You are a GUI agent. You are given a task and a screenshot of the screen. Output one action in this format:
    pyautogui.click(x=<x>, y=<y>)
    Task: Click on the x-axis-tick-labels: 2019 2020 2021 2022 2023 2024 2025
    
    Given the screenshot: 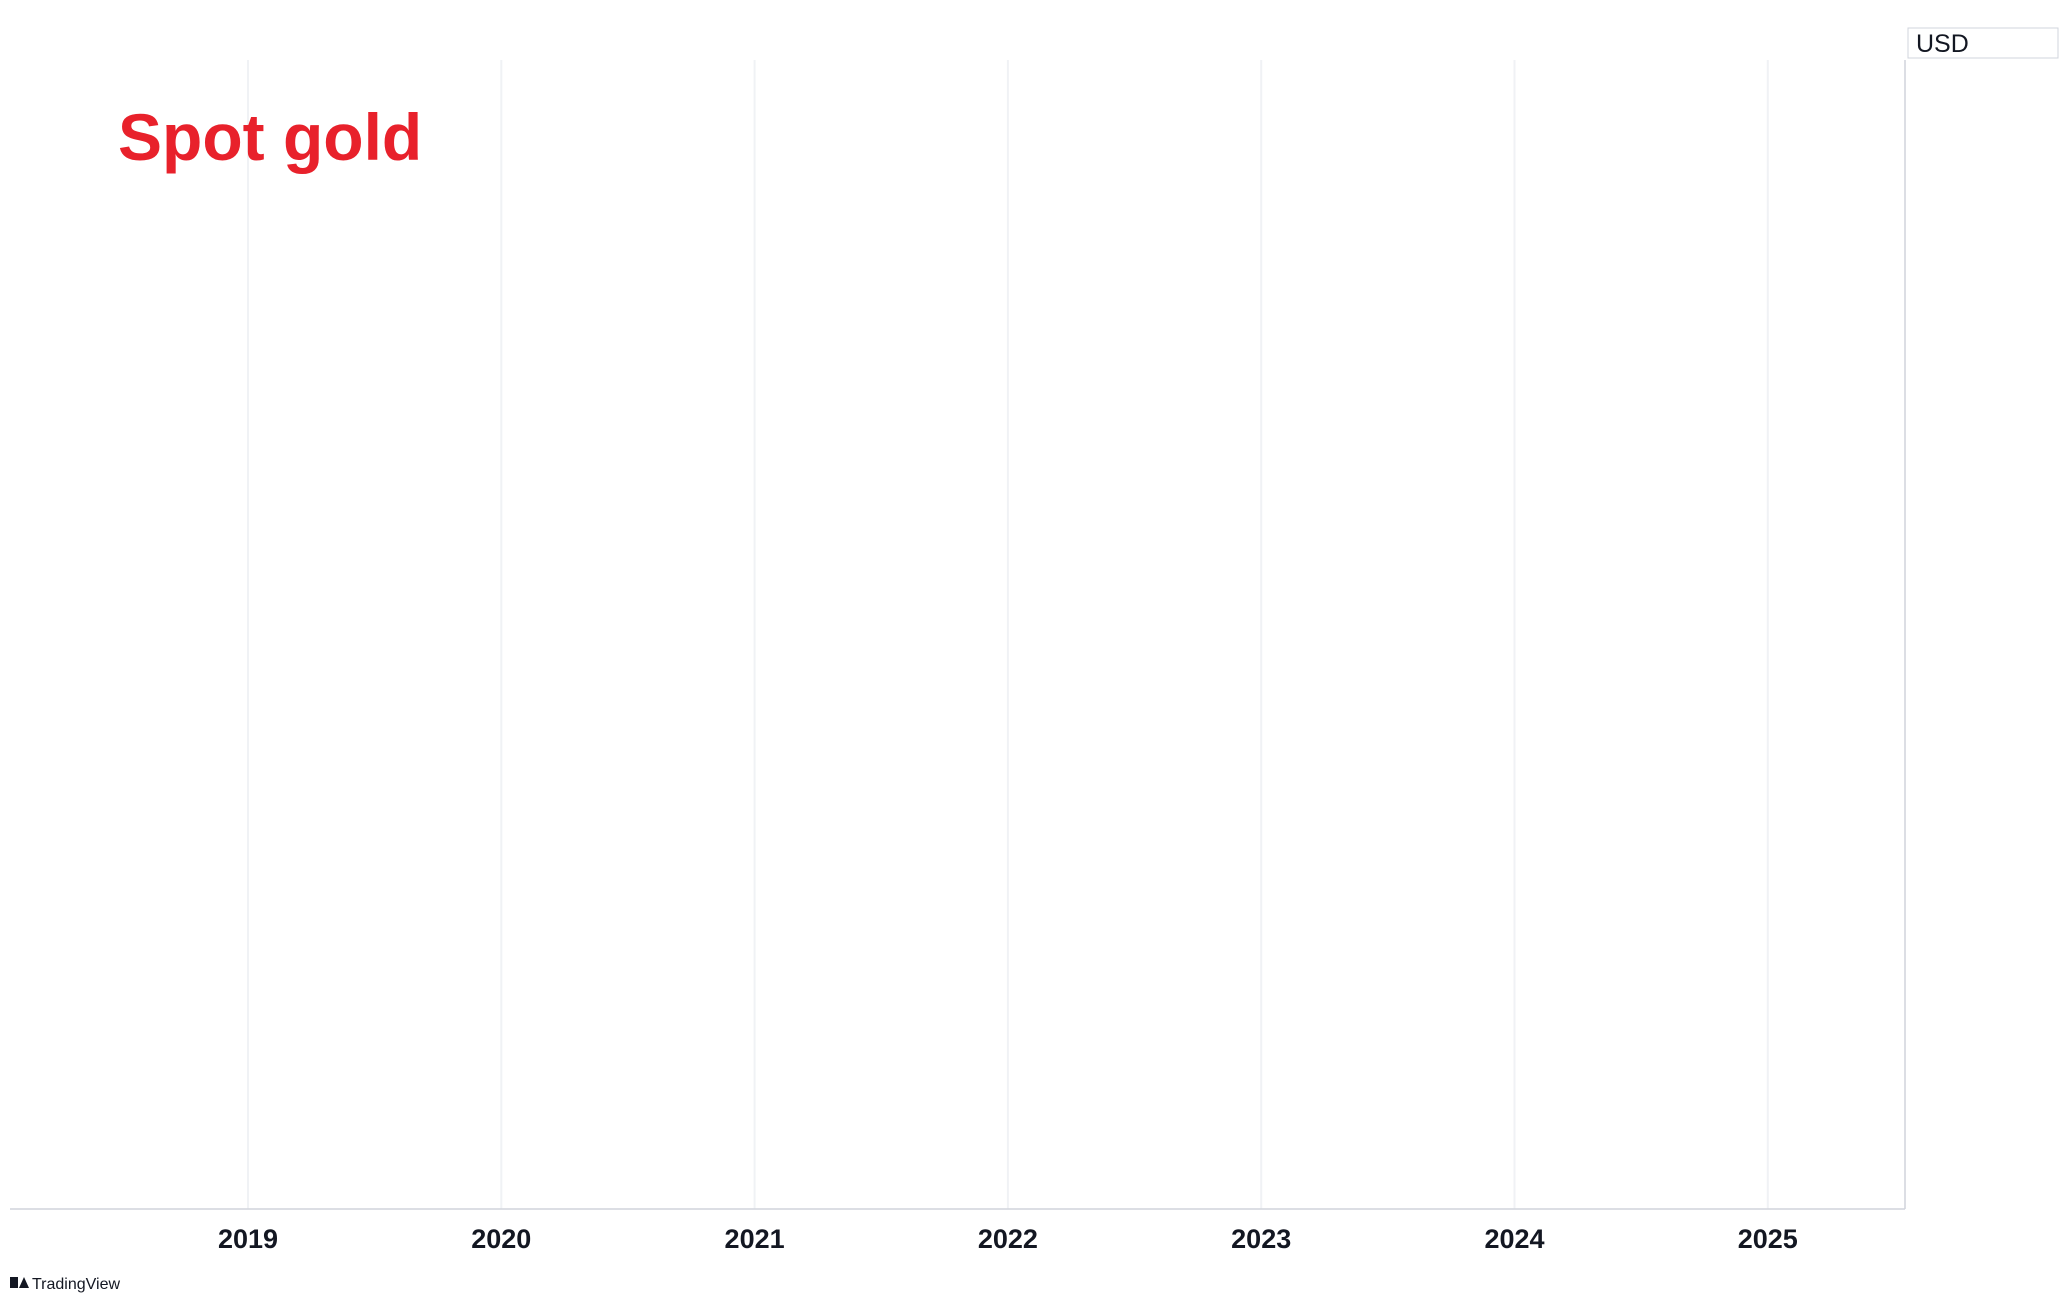 What is the action you would take?
    pyautogui.click(x=1008, y=1239)
    